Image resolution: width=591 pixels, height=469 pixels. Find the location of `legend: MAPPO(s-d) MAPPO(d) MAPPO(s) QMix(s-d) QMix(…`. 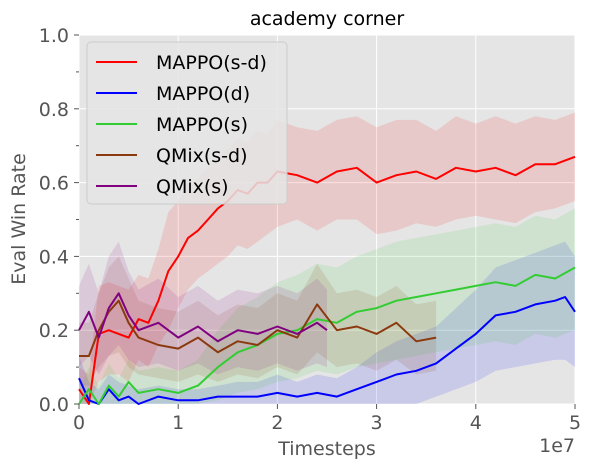

legend: MAPPO(s-d) MAPPO(d) MAPPO(s) QMix(s-d) QMix(… is located at coordinates (187, 123).